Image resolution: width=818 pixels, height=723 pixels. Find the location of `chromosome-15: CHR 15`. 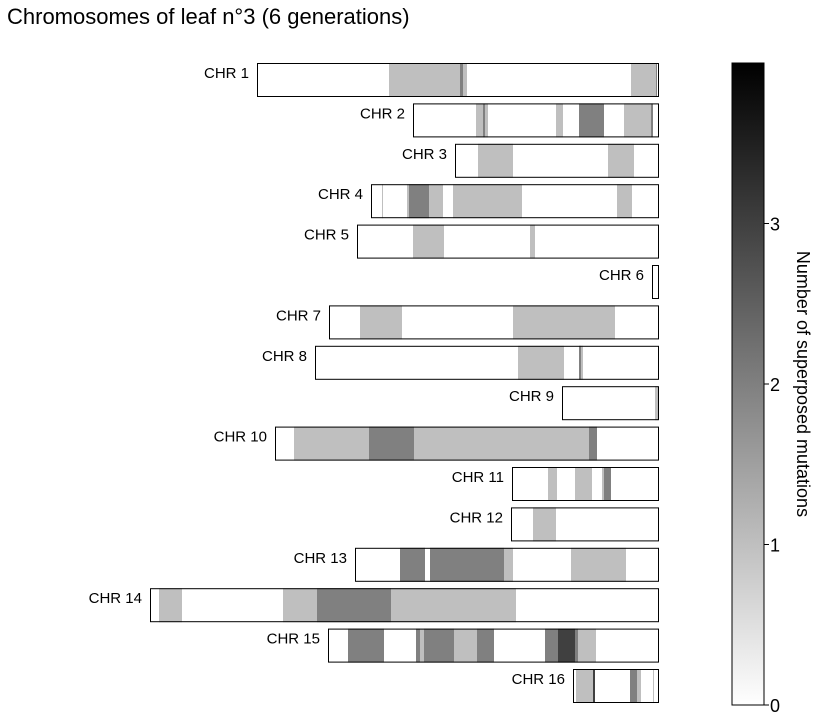

chromosome-15: CHR 15 is located at coordinates (463, 645).